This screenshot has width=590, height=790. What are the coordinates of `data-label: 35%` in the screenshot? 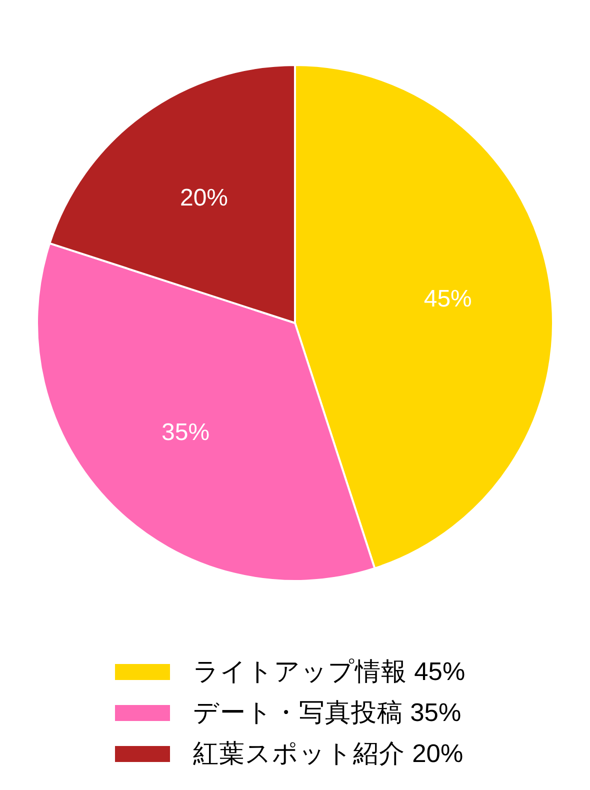 It's located at (186, 432).